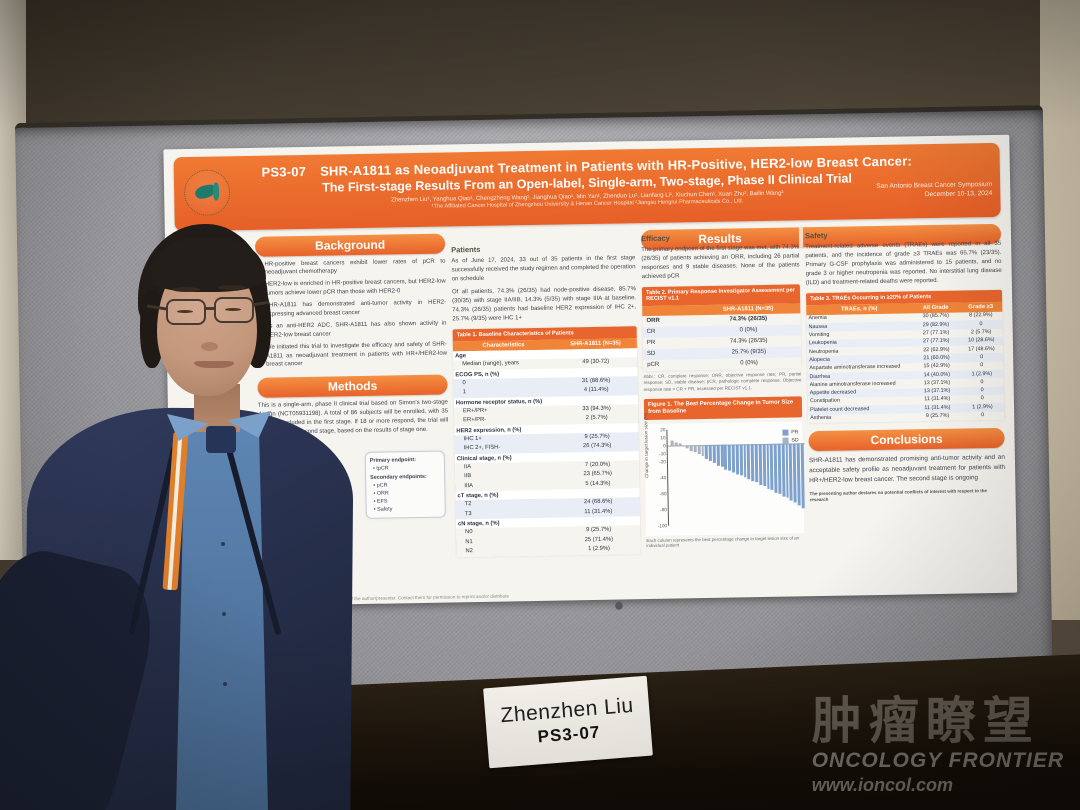 The width and height of the screenshot is (1080, 810). What do you see at coordinates (936, 324) in the screenshot?
I see `table3-row-all-grade: 29 (82.9%)` at bounding box center [936, 324].